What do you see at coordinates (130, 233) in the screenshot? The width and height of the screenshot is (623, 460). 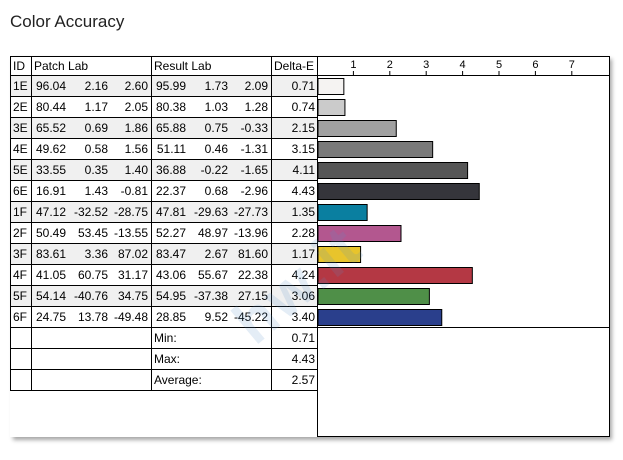 I see `lab-b: -13.55` at bounding box center [130, 233].